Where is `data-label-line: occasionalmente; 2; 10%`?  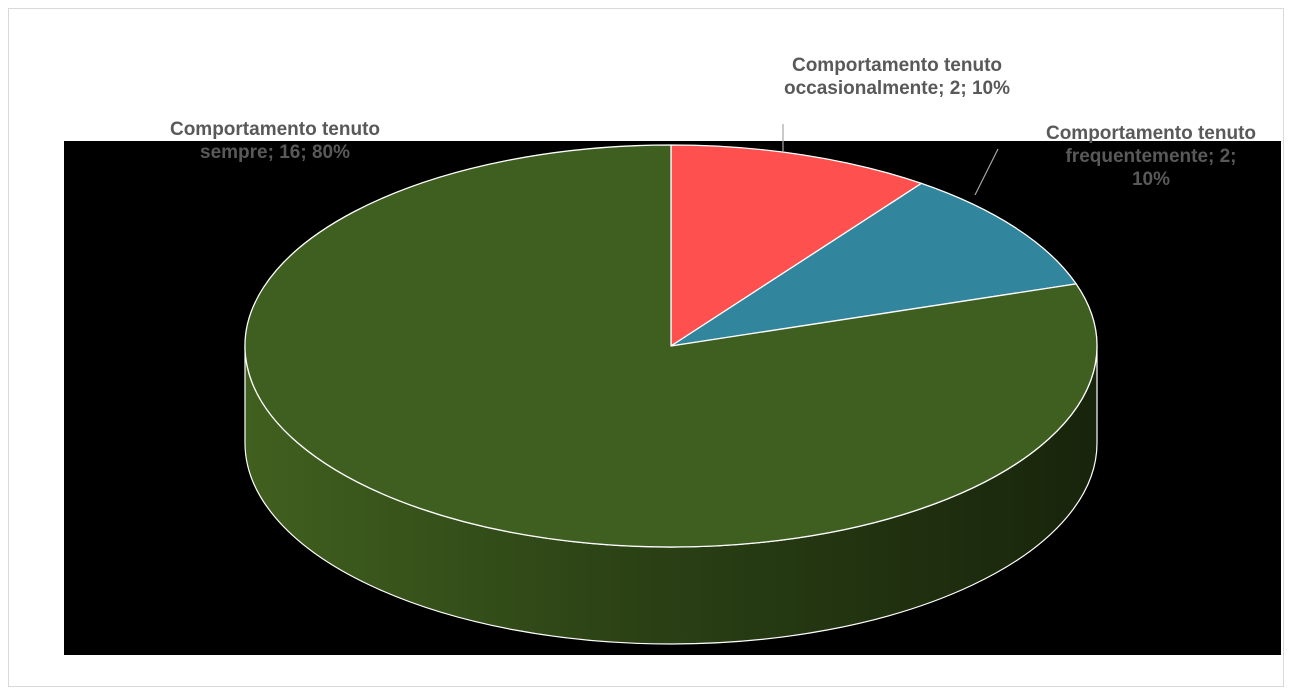
data-label-line: occasionalmente; 2; 10% is located at coordinates (897, 88).